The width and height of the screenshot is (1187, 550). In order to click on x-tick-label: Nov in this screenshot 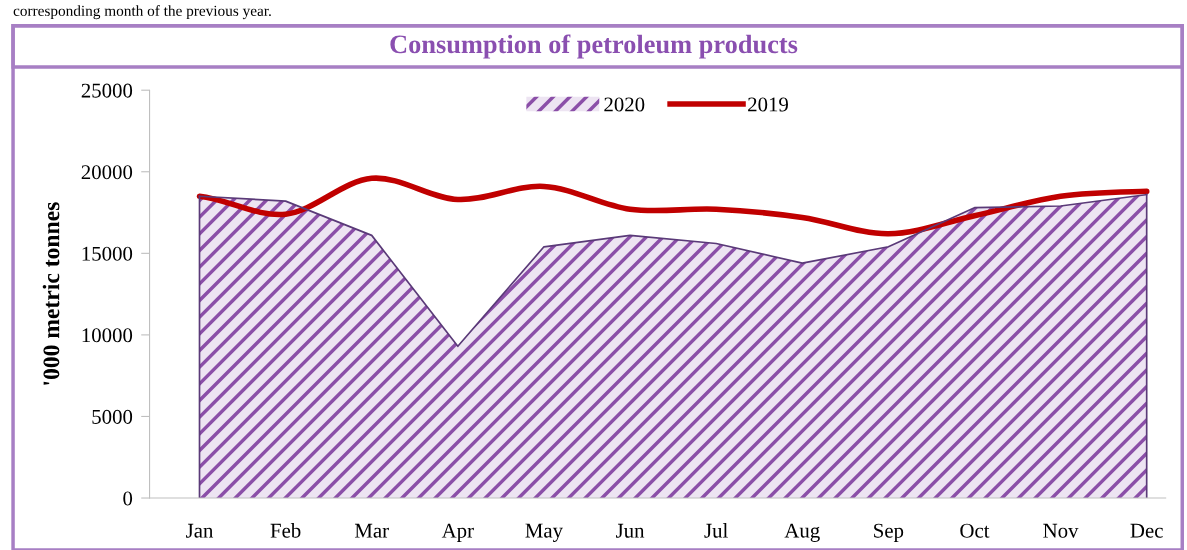, I will do `click(1061, 530)`.